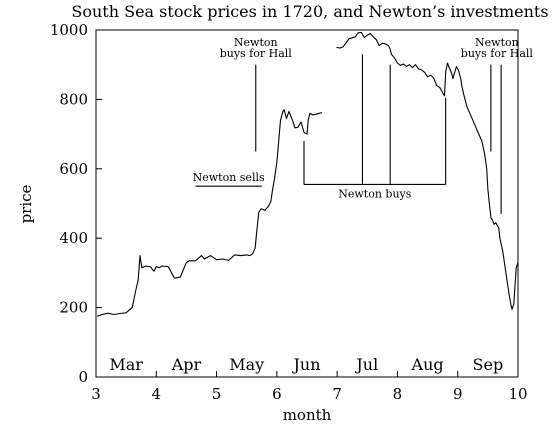 This screenshot has width=552, height=429. I want to click on x-tick-label: 7, so click(337, 394).